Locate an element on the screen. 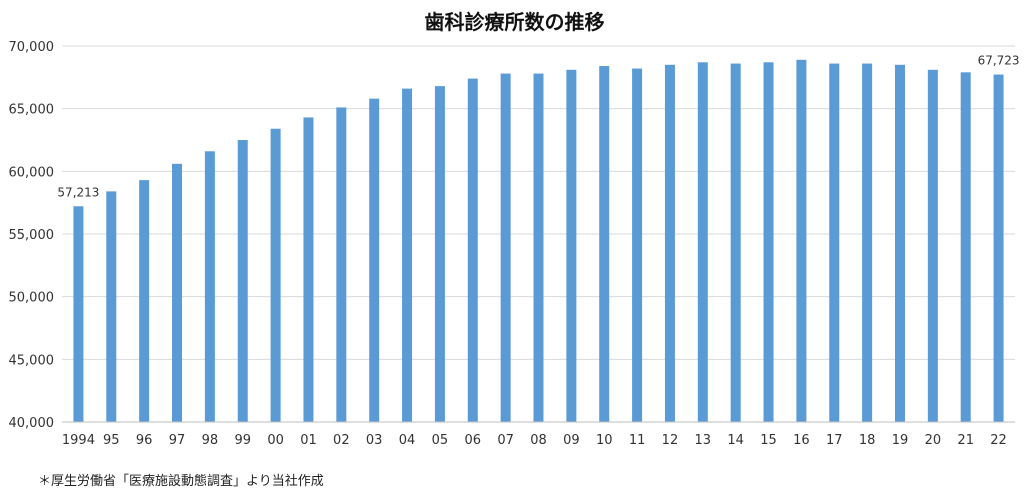 The height and width of the screenshot is (490, 1029). x-tick-label: 07 is located at coordinates (505, 440).